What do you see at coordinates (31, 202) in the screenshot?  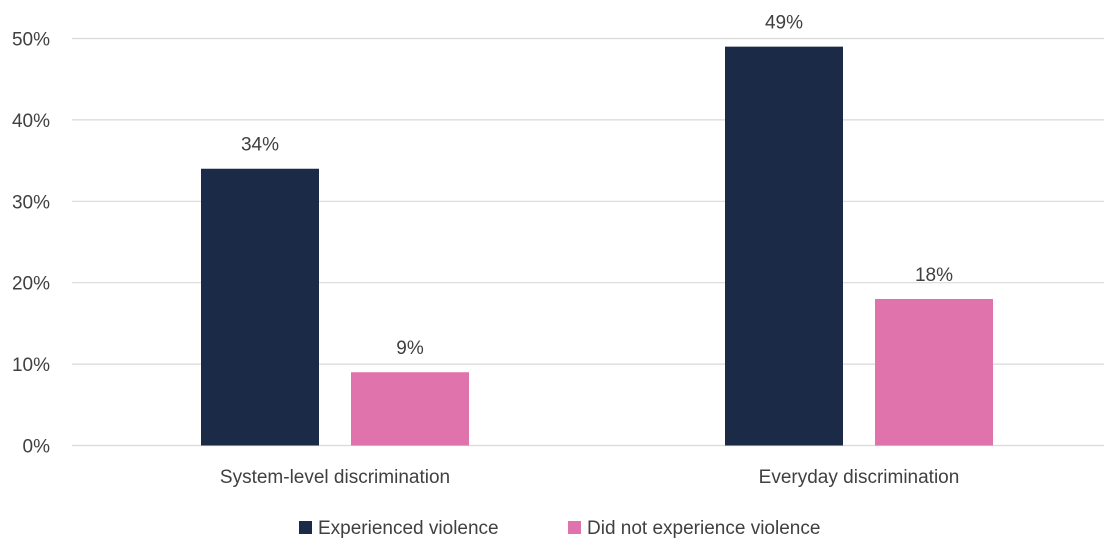 I see `y-tick-label: 30%` at bounding box center [31, 202].